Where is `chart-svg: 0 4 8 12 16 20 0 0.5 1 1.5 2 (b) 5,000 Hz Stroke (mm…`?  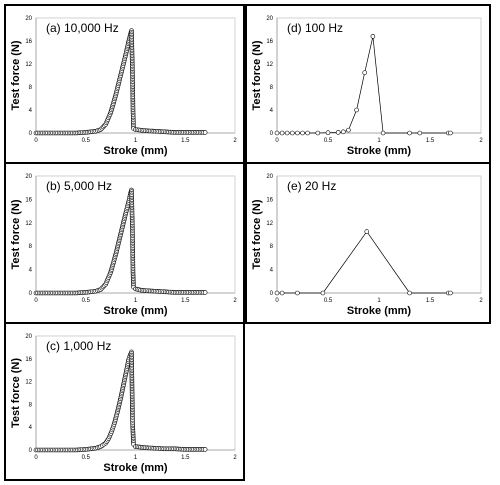
chart-svg: 0 4 8 12 16 20 0 0.5 1 1.5 2 (b) 5,000 Hz Stroke (mm… is located at coordinates (123, 245).